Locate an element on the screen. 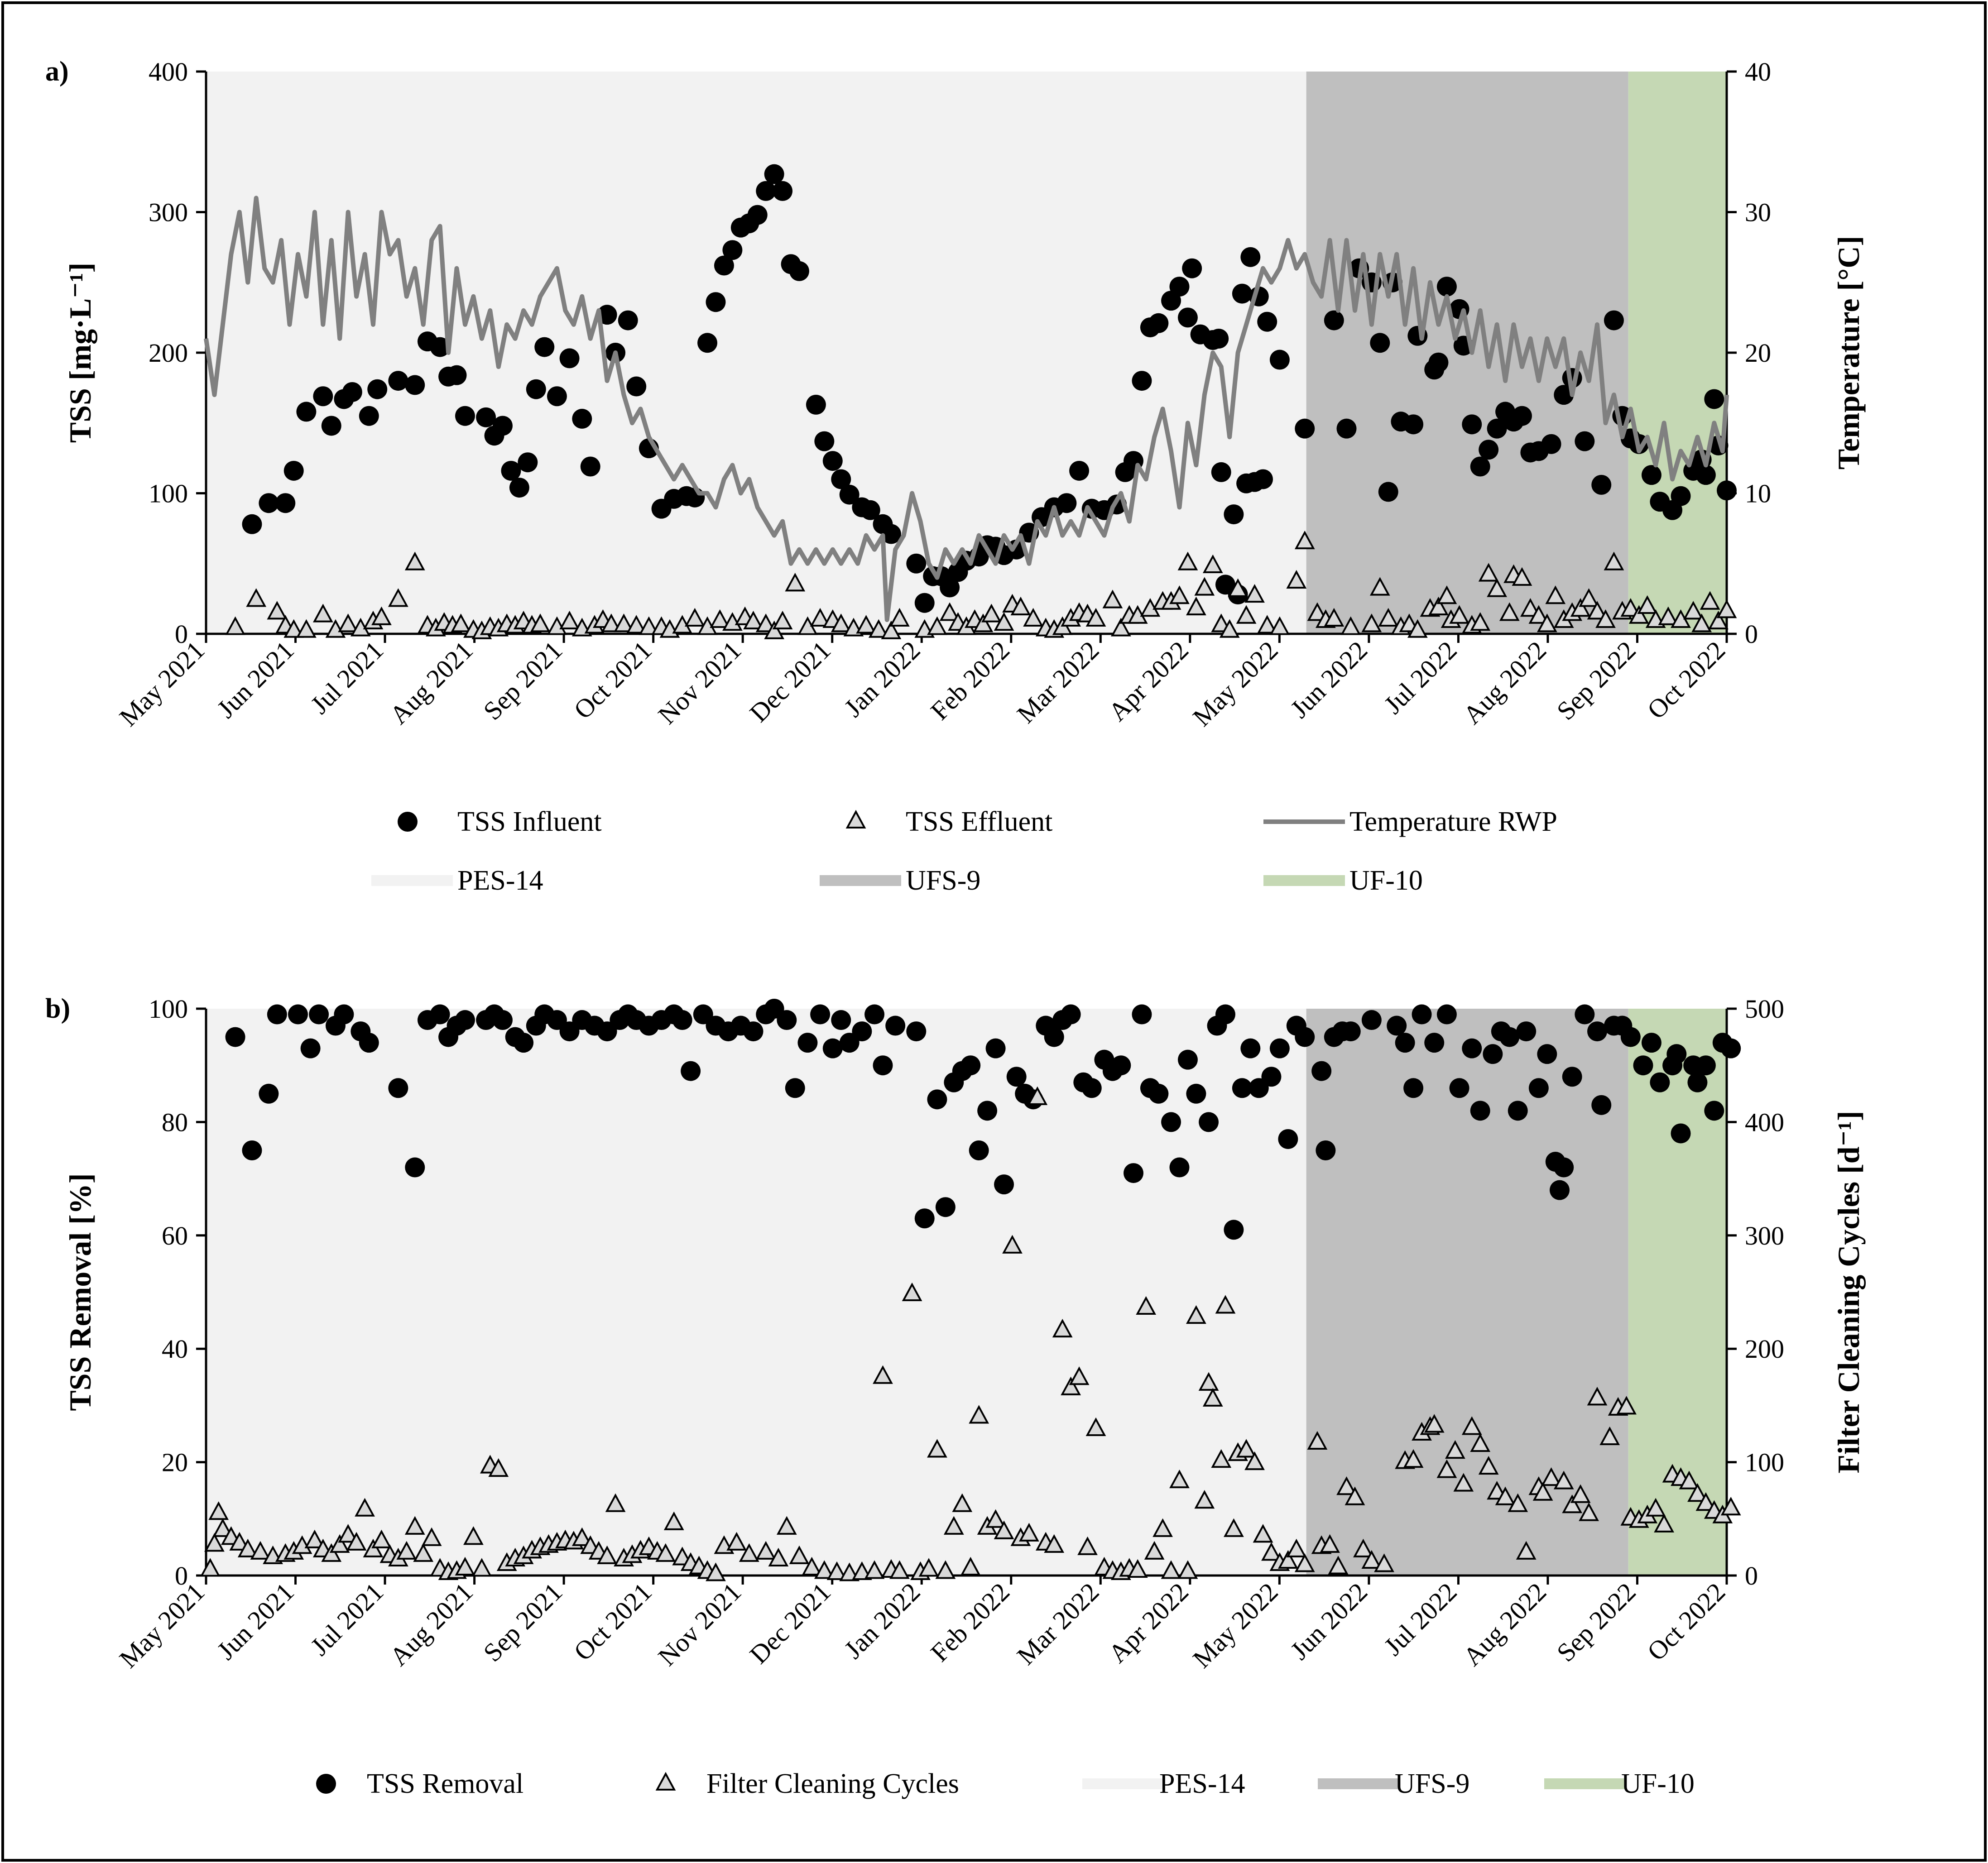 This screenshot has width=1988, height=1863. y-tick-right-label: 300 is located at coordinates (1764, 1235).